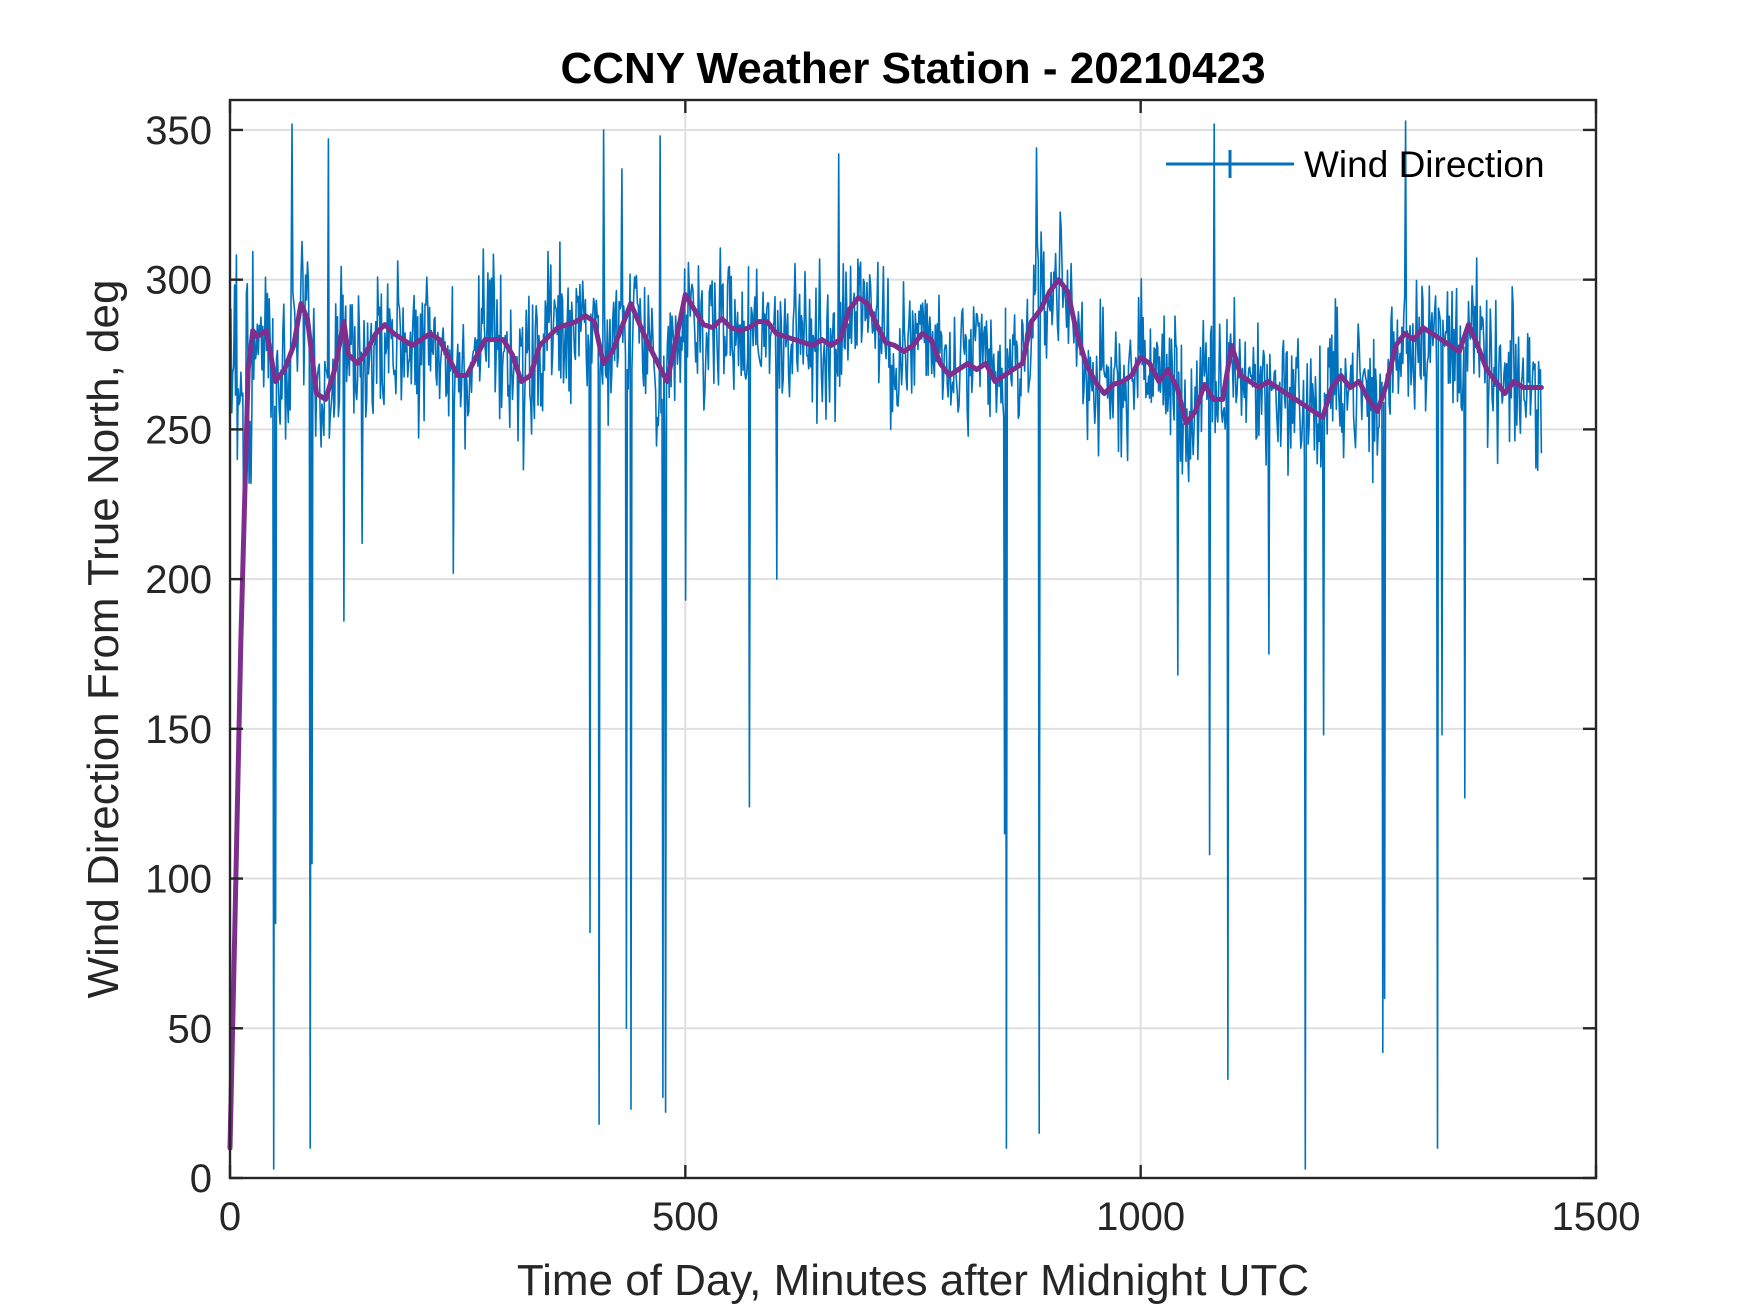  Describe the element at coordinates (178, 580) in the screenshot. I see `y-tick-label: 200` at that location.